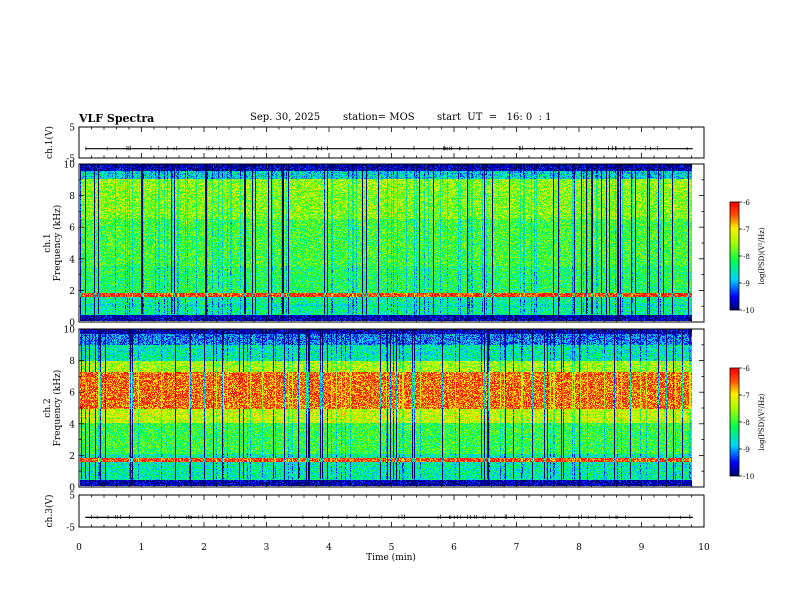  I want to click on ch1-spectrogram-colorbar-frame, so click(734, 256).